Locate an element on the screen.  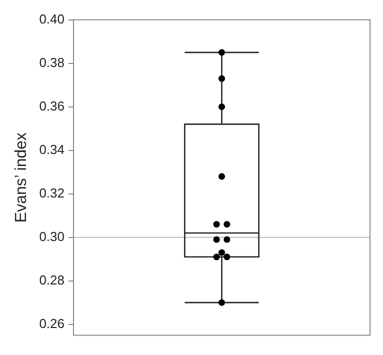
y-tick-label: 0.40 is located at coordinates (51, 18).